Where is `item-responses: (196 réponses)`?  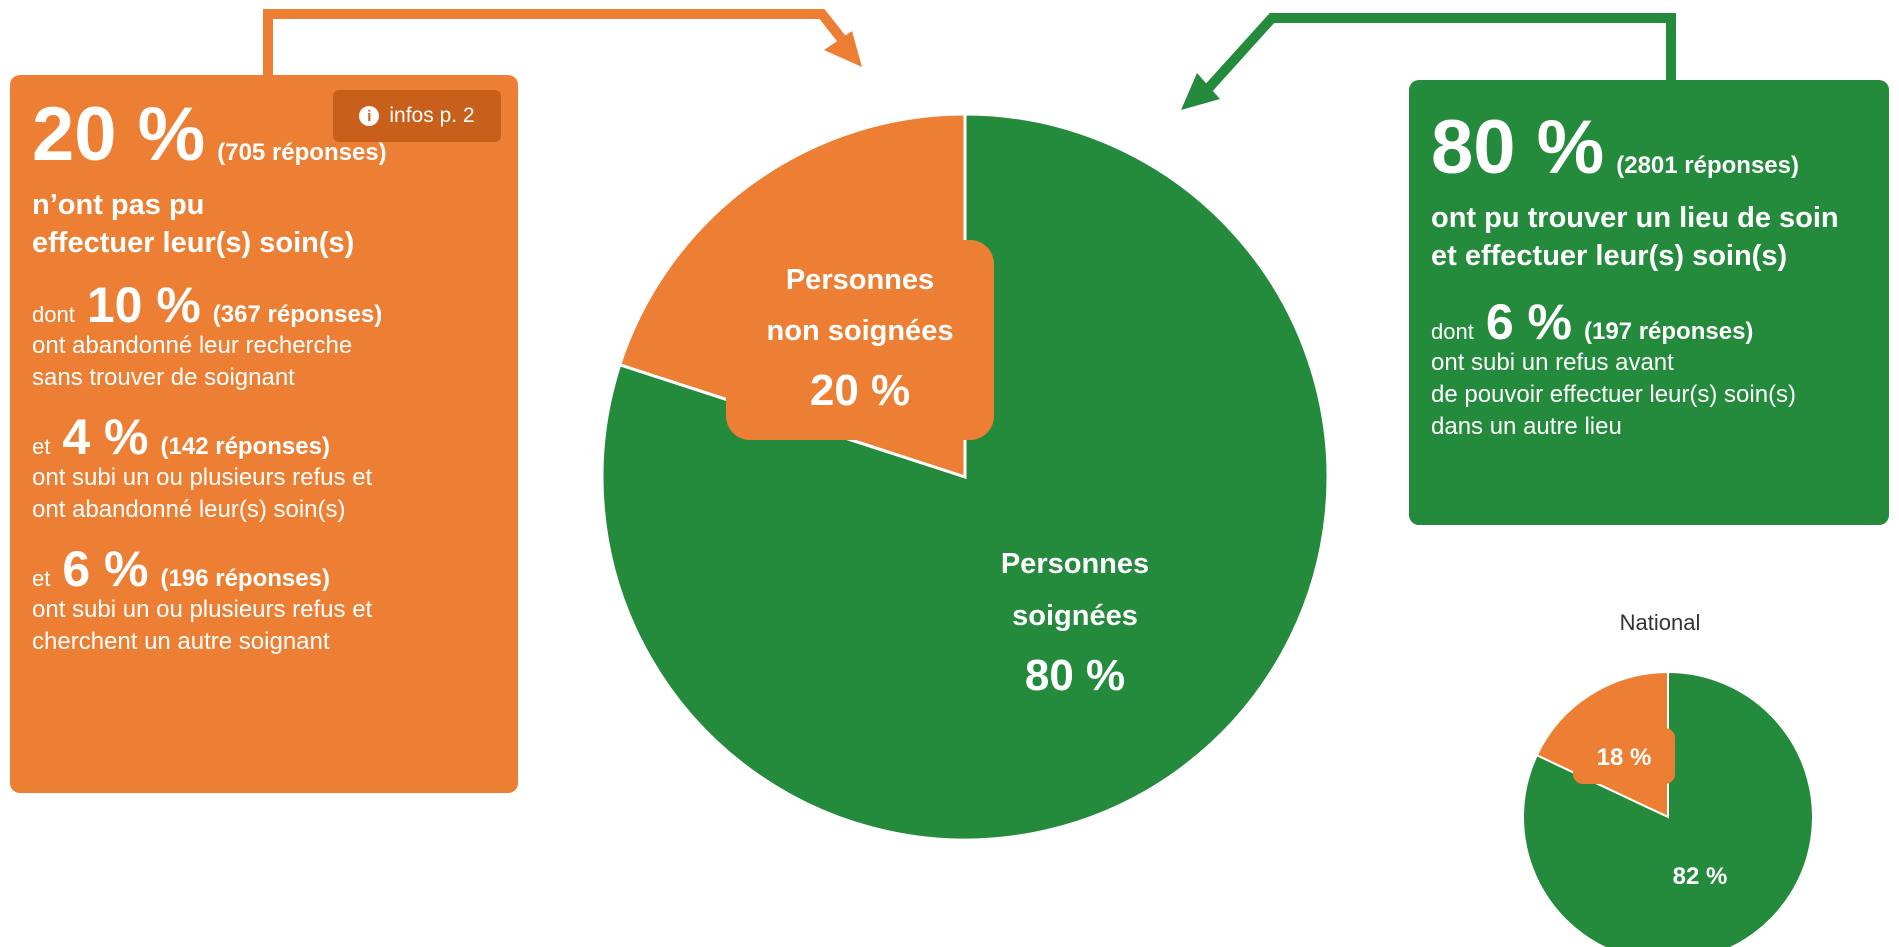
item-responses: (196 réponses) is located at coordinates (245, 578).